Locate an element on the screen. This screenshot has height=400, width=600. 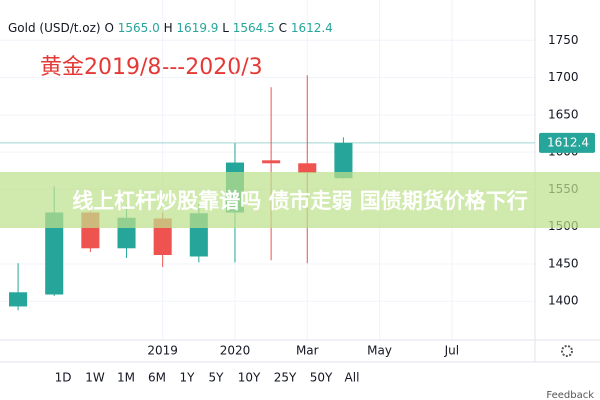
ohlc-value: 1612.4 is located at coordinates (312, 28).